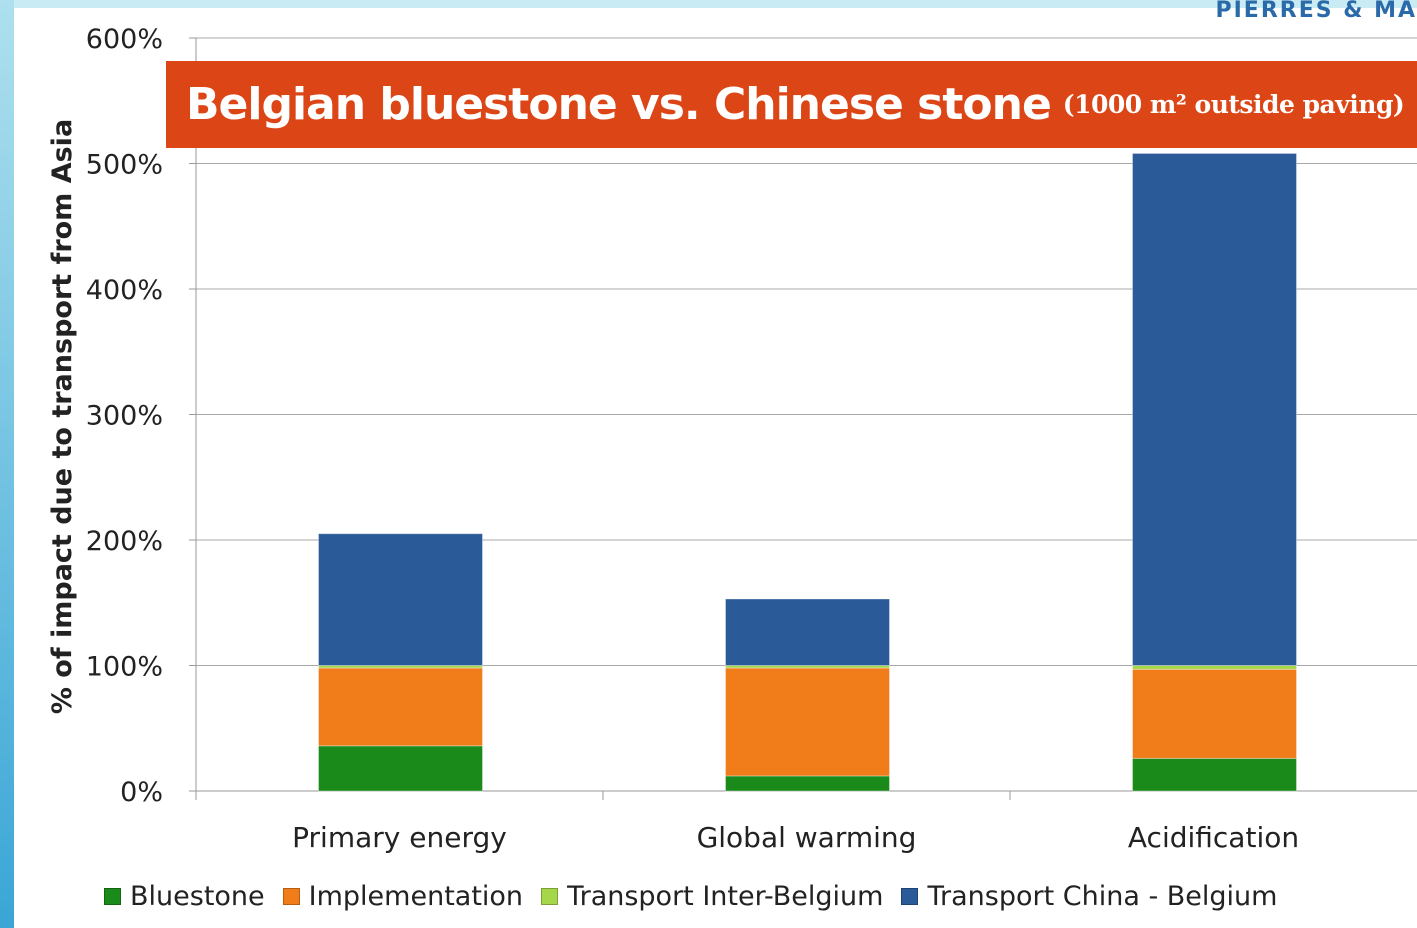 The image size is (1417, 928). Describe the element at coordinates (1316, 11) in the screenshot. I see `brand-text: PIERRES & MA` at that location.